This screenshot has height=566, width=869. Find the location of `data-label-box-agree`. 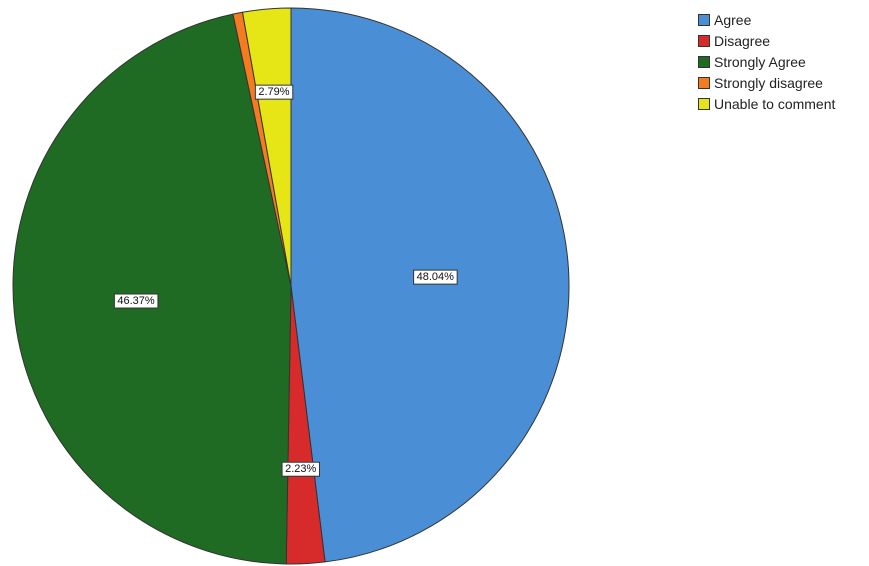

data-label-box-agree is located at coordinates (435, 277).